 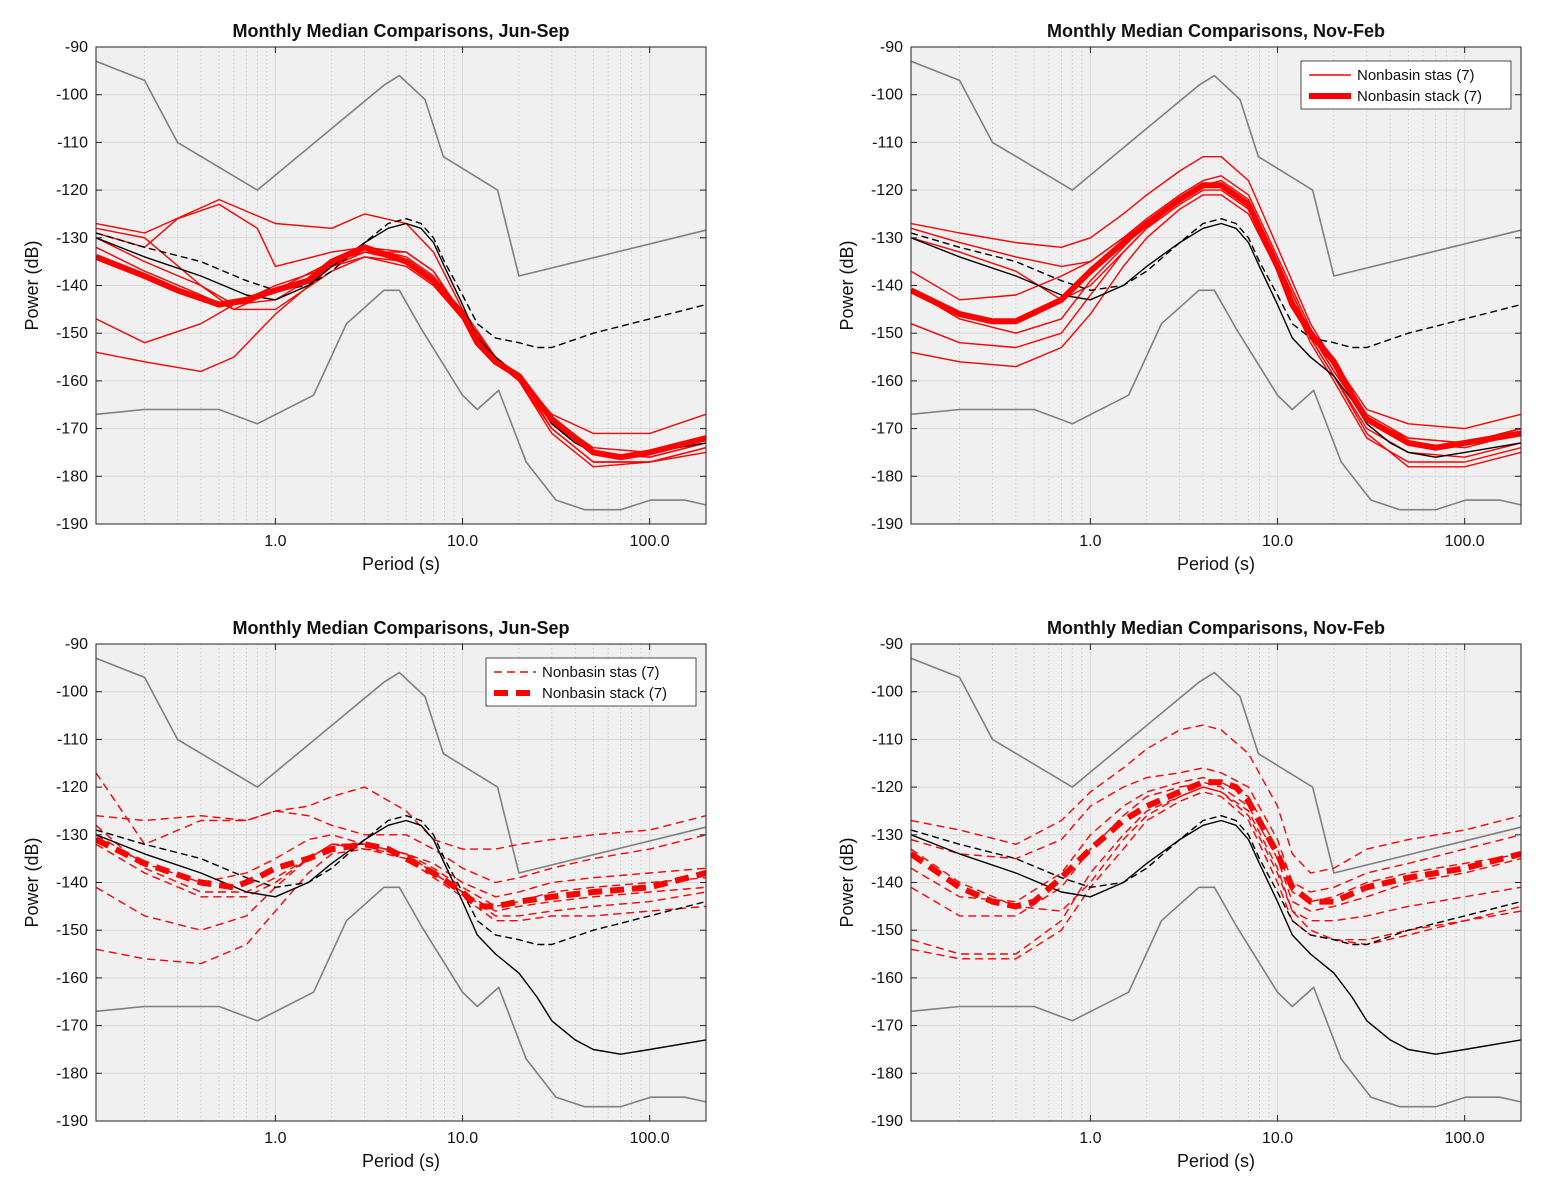 I want to click on legend-entry-1: Nonbasin stas (7), so click(x=1416, y=75).